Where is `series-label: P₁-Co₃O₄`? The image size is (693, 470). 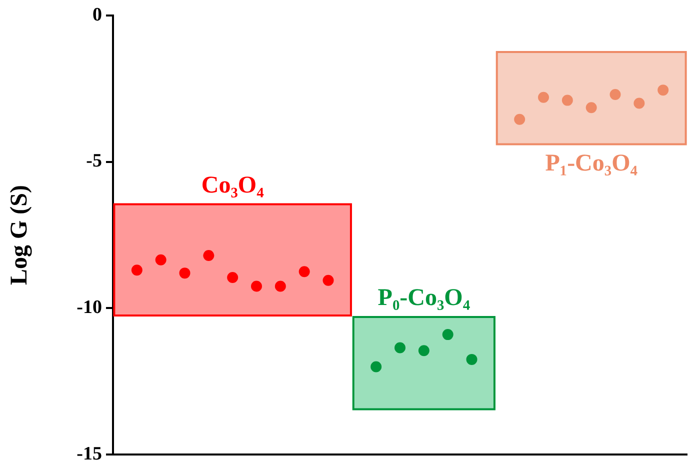
series-label: P₁-Co₃O₄ is located at coordinates (591, 163).